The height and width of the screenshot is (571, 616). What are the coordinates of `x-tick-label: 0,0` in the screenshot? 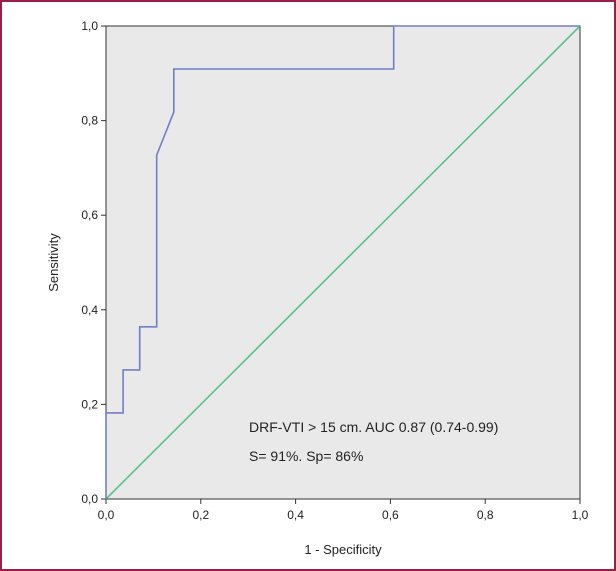 It's located at (106, 515).